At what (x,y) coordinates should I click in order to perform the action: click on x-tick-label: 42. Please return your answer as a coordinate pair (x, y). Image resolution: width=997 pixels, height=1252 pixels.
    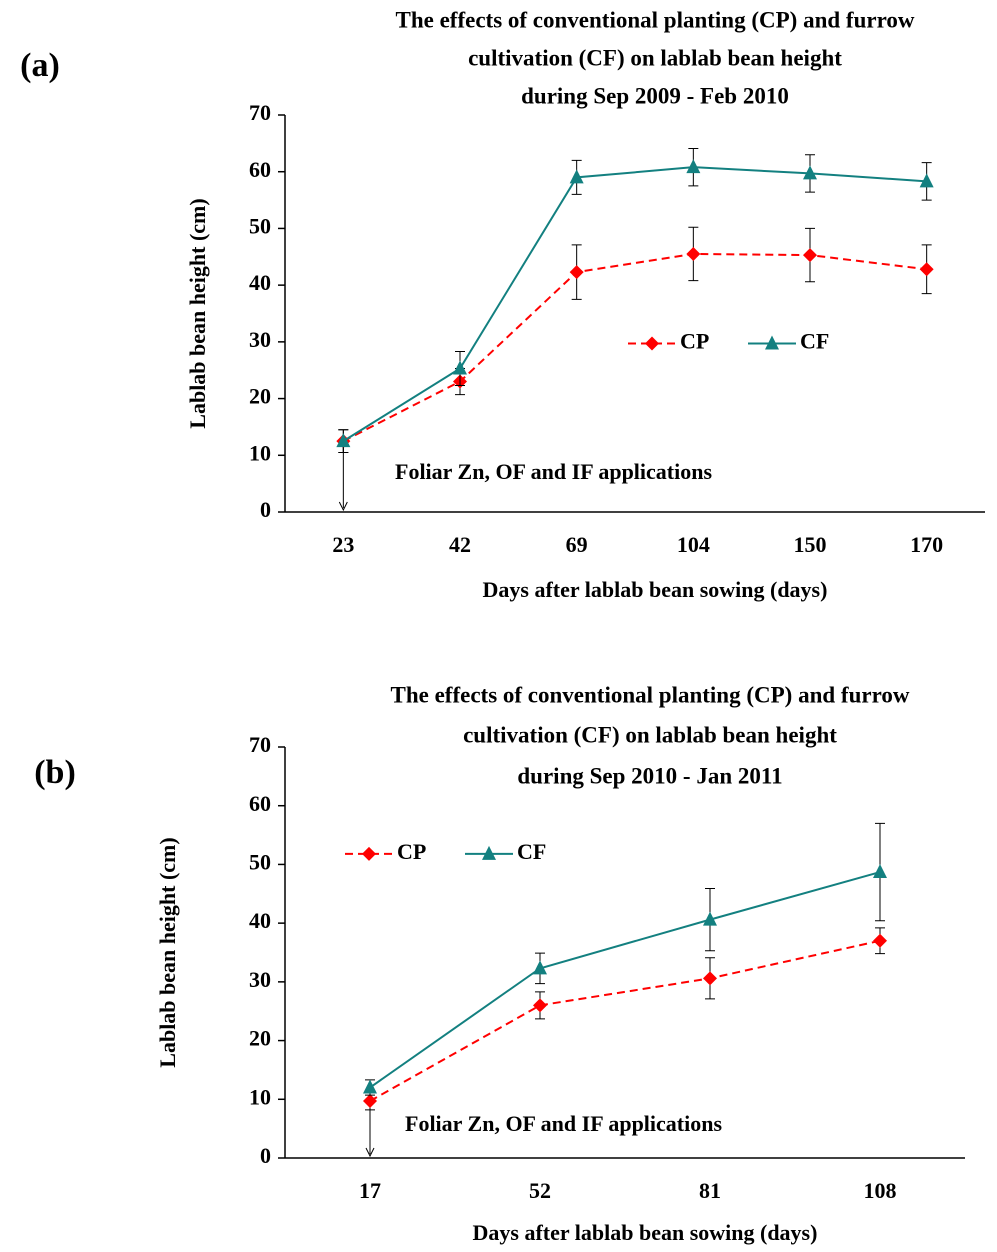
    Looking at the image, I should click on (460, 544).